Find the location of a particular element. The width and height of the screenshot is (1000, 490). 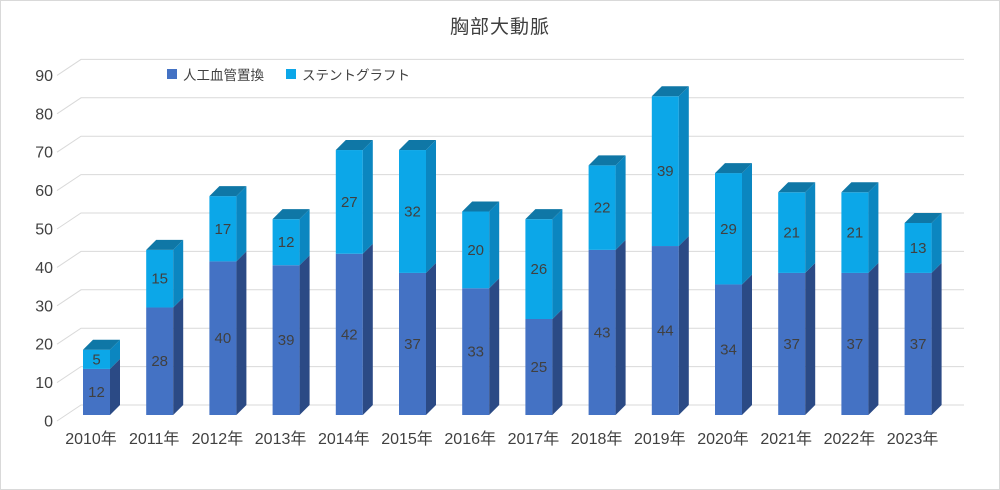

y-axis-label: 50 is located at coordinates (44, 230).